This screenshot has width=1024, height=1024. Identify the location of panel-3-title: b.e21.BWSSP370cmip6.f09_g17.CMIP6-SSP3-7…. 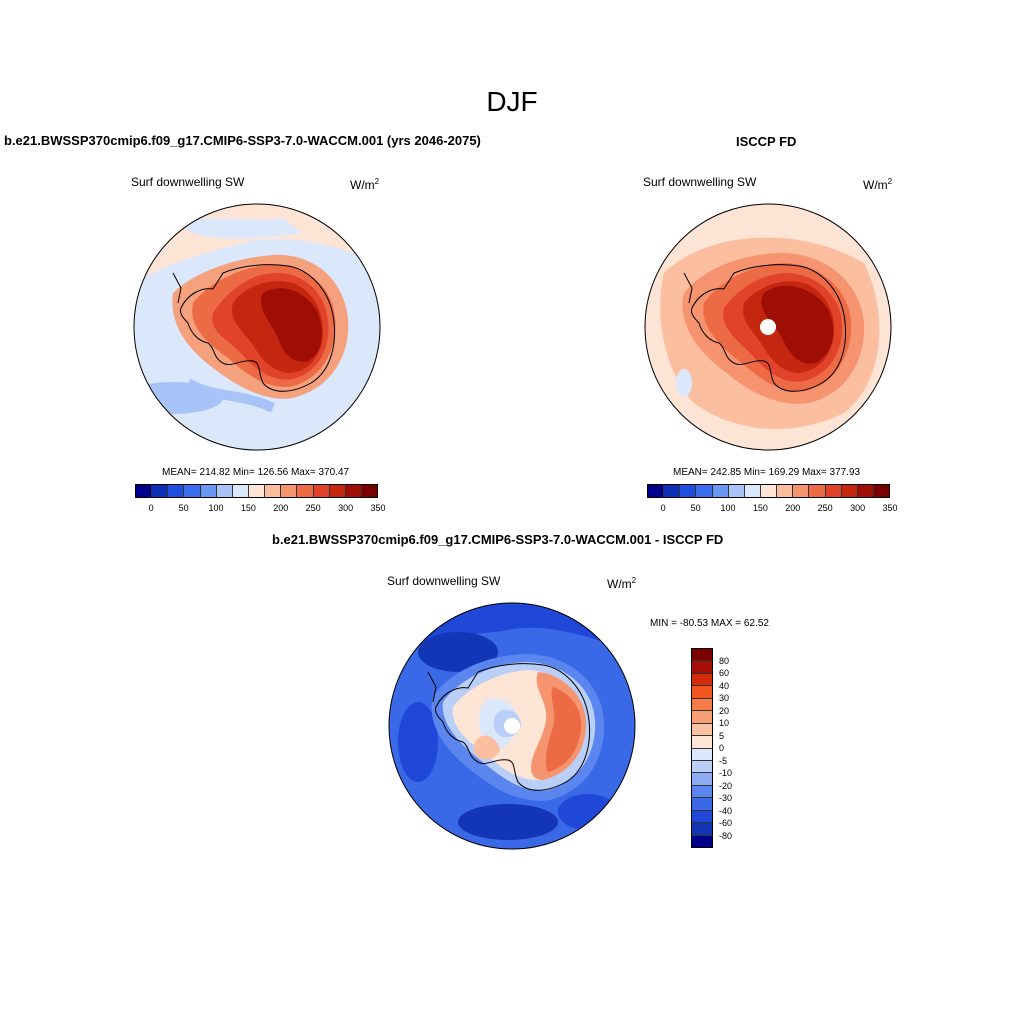
(498, 539).